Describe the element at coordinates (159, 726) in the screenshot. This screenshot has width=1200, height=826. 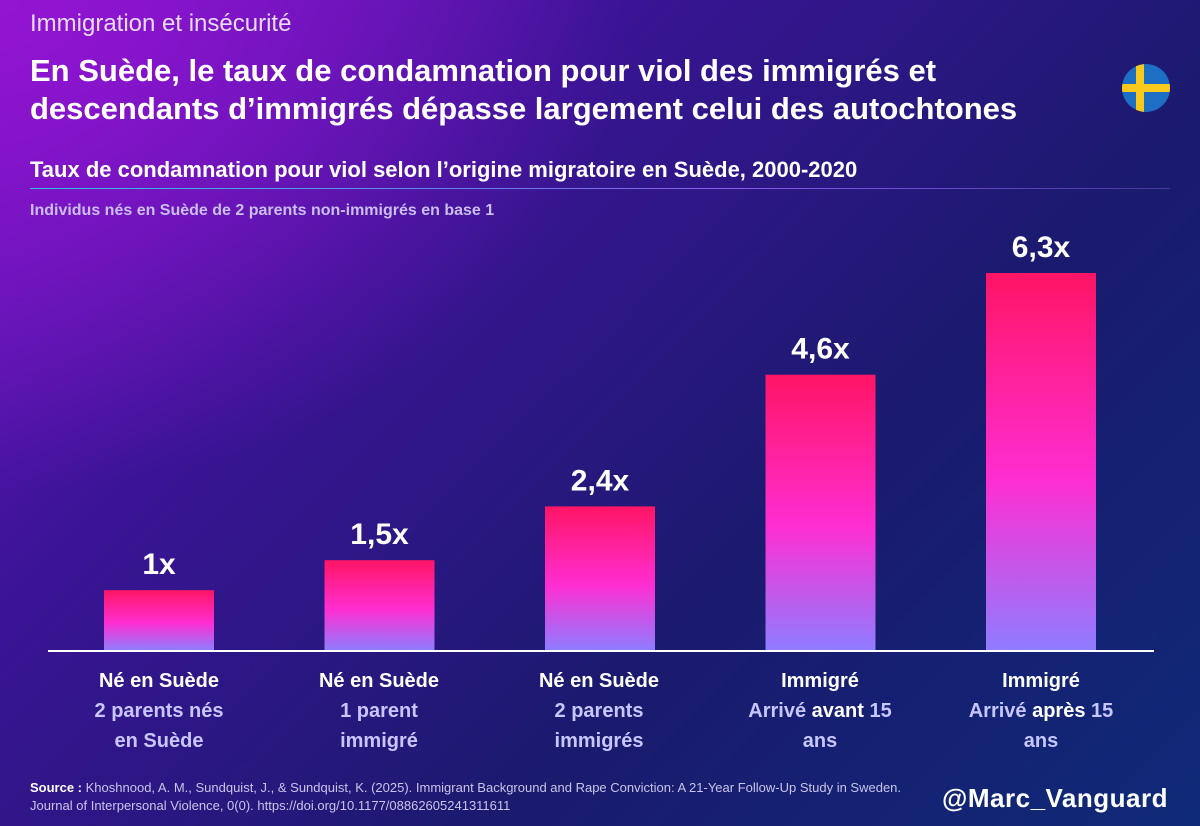
I see `category-label-1-line2: 2 parents nés en Suède` at that location.